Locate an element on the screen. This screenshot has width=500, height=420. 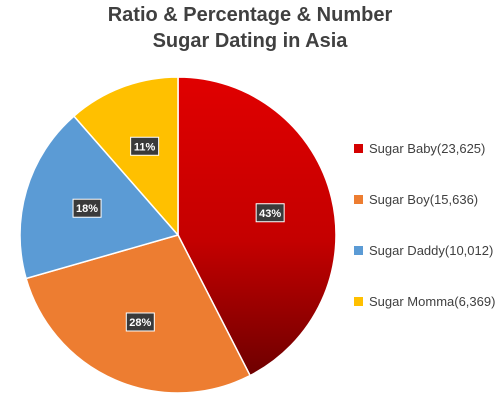
legend-swatch-sugar-boy is located at coordinates (358, 199).